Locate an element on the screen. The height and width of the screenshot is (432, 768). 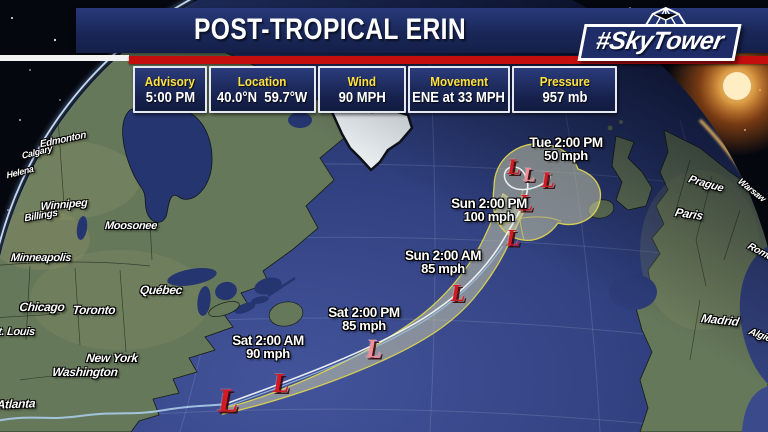
forecast-time: Sat 2:00 PM is located at coordinates (364, 312).